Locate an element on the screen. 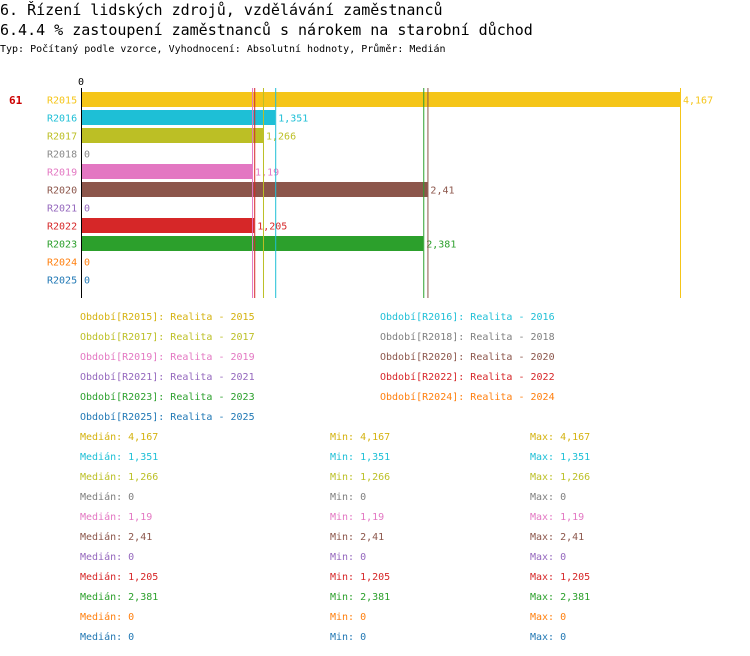 This screenshot has width=750, height=656. category-label: R2021 is located at coordinates (62, 209).